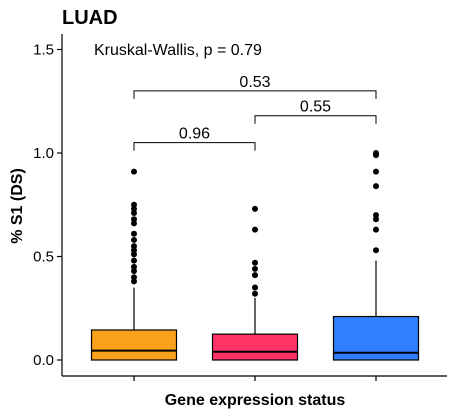 The image size is (457, 416). Describe the element at coordinates (43, 153) in the screenshot. I see `y-tick-label: 1.0` at that location.